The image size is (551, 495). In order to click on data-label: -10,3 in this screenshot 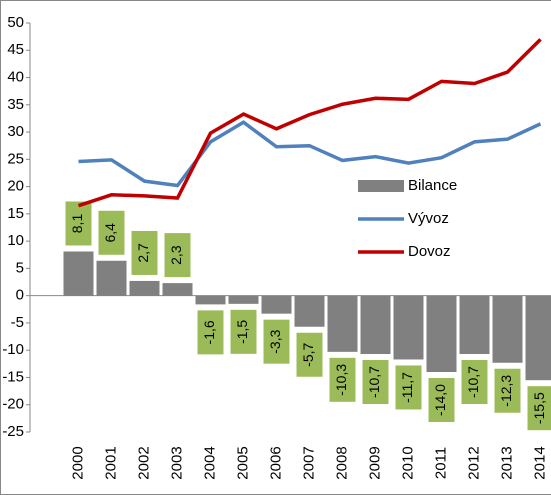, I will do `click(341, 380)`.